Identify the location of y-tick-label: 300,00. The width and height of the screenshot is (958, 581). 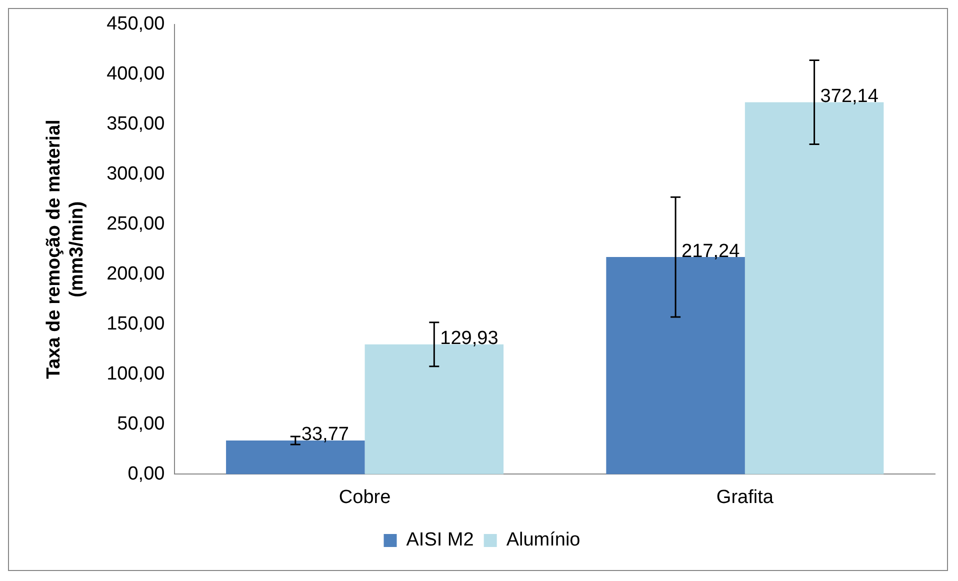
(135, 174).